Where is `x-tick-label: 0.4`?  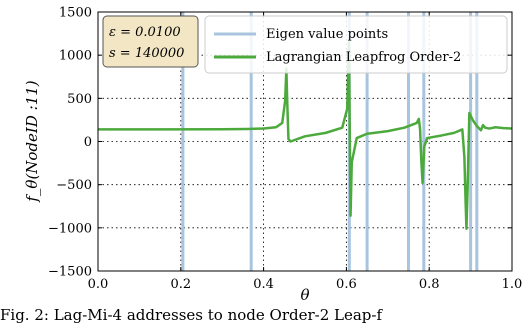 x-tick-label: 0.4 is located at coordinates (263, 284).